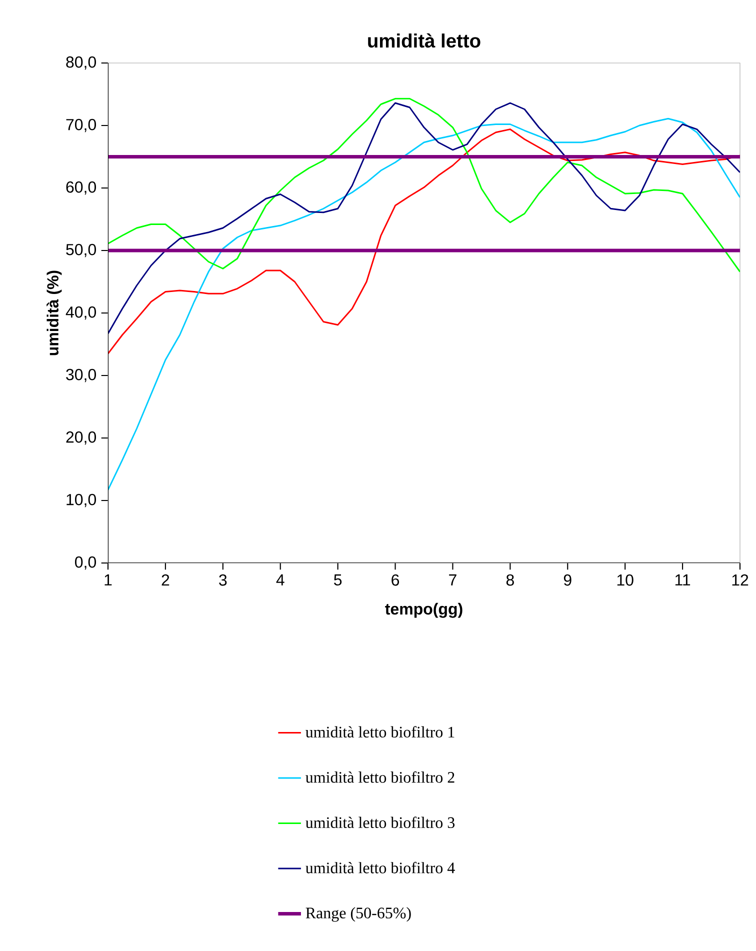 This screenshot has width=756, height=951. What do you see at coordinates (452, 580) in the screenshot?
I see `x-tick-label: 7` at bounding box center [452, 580].